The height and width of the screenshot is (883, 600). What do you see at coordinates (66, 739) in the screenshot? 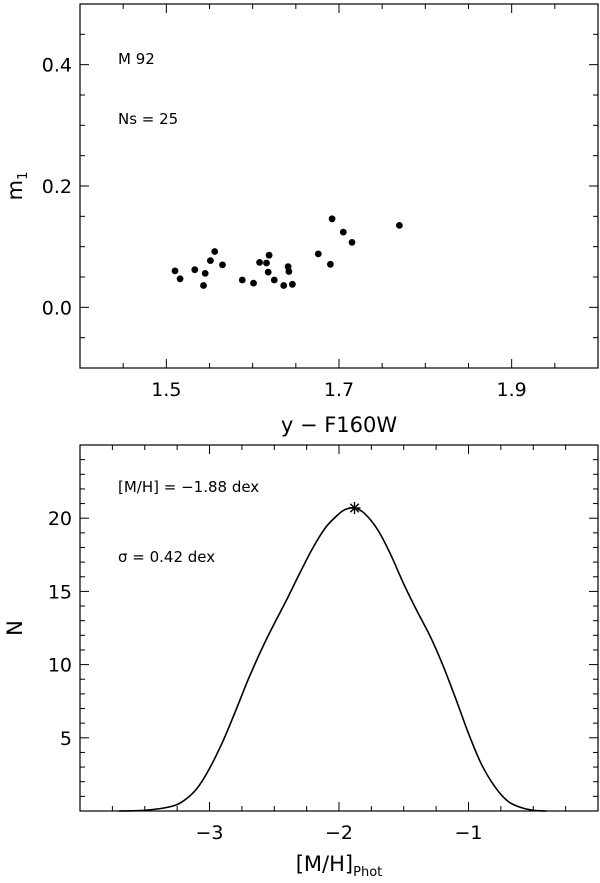
I see `1-y-tick-label: 5` at bounding box center [66, 739].